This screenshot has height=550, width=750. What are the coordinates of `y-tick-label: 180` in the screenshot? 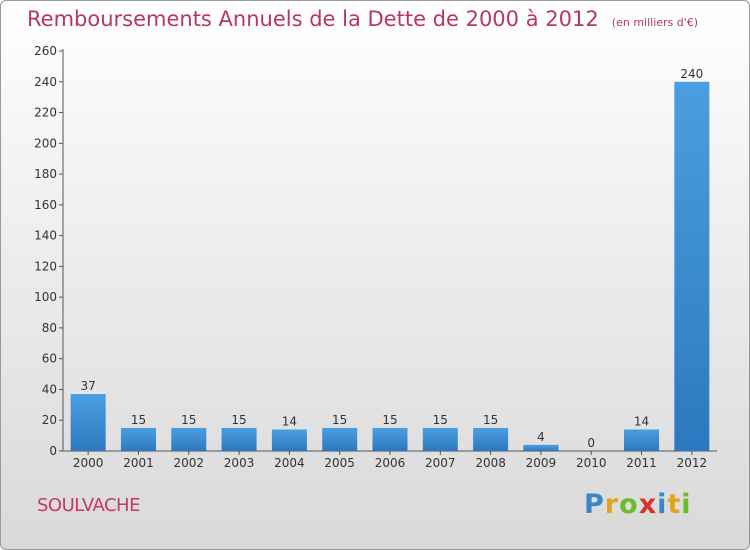 It's located at (45, 174).